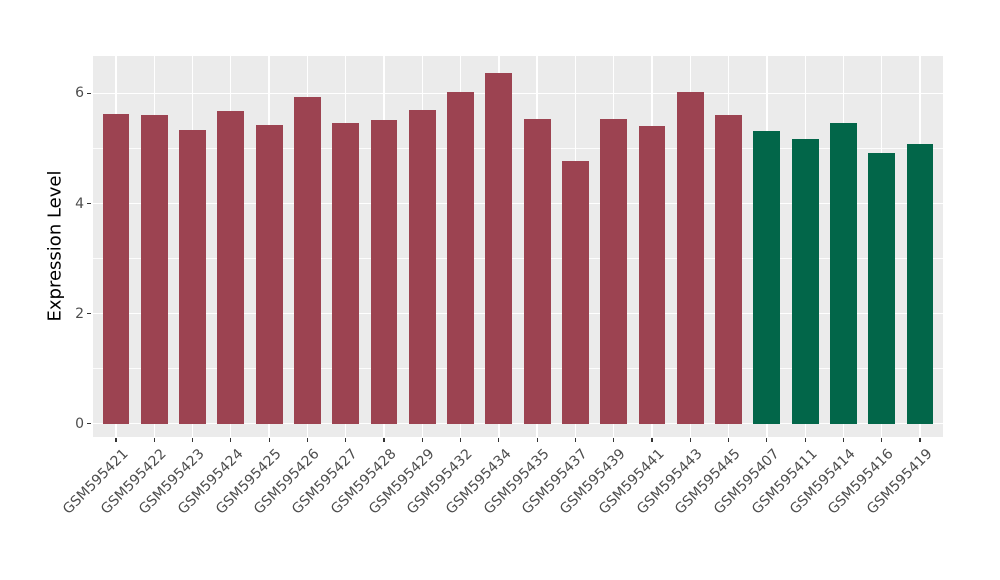  Describe the element at coordinates (79, 423) in the screenshot. I see `y-tick-label: 0` at that location.